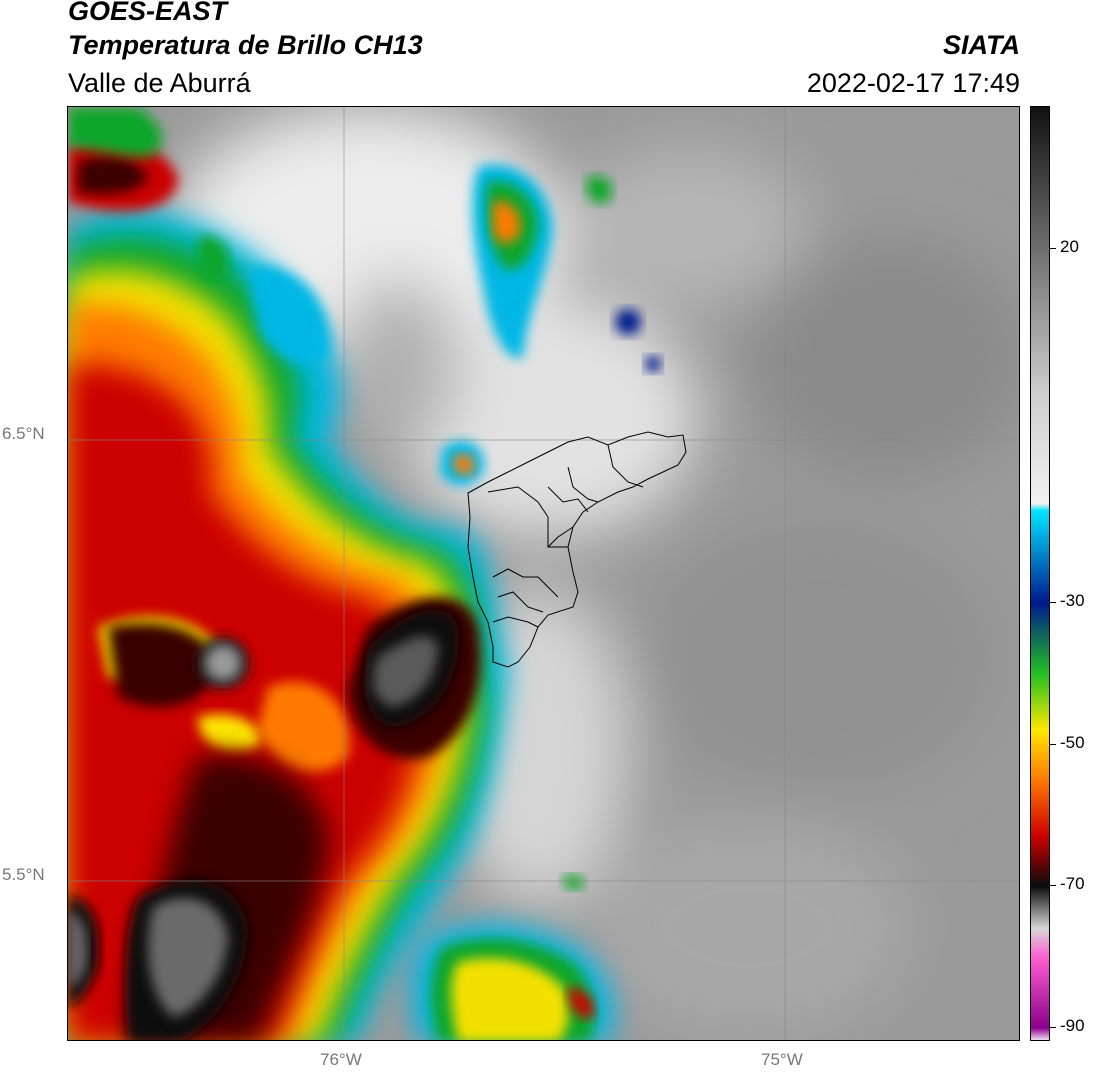 Image resolution: width=1094 pixels, height=1078 pixels. What do you see at coordinates (23, 433) in the screenshot?
I see `lat-label-north: 6.5°N` at bounding box center [23, 433].